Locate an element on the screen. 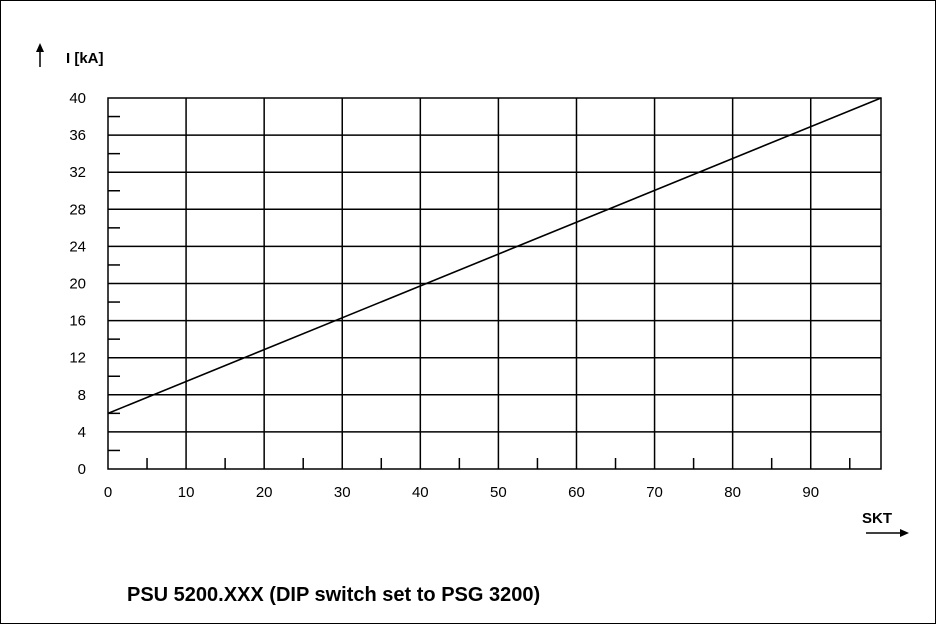 Image resolution: width=936 pixels, height=624 pixels. y-tick-label: 0 is located at coordinates (82, 469).